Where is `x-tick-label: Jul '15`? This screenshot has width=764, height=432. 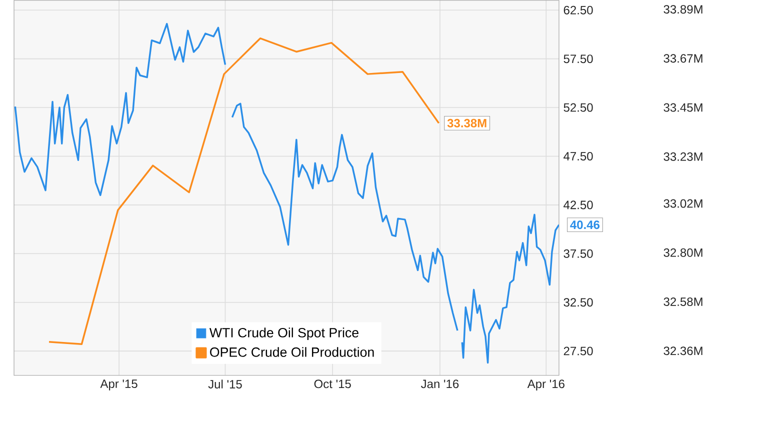
x-tick-label: Jul '15 is located at coordinates (225, 383).